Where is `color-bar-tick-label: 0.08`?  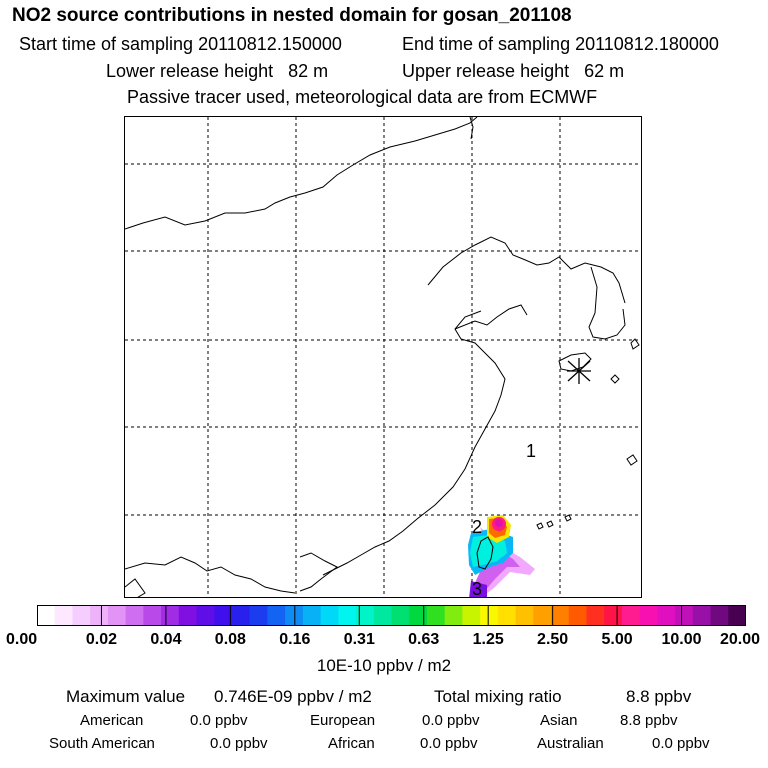 color-bar-tick-label: 0.08 is located at coordinates (230, 639).